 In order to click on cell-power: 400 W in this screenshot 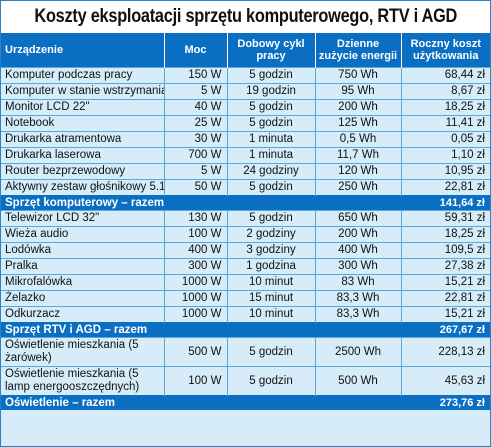, I will do `click(195, 250)`.